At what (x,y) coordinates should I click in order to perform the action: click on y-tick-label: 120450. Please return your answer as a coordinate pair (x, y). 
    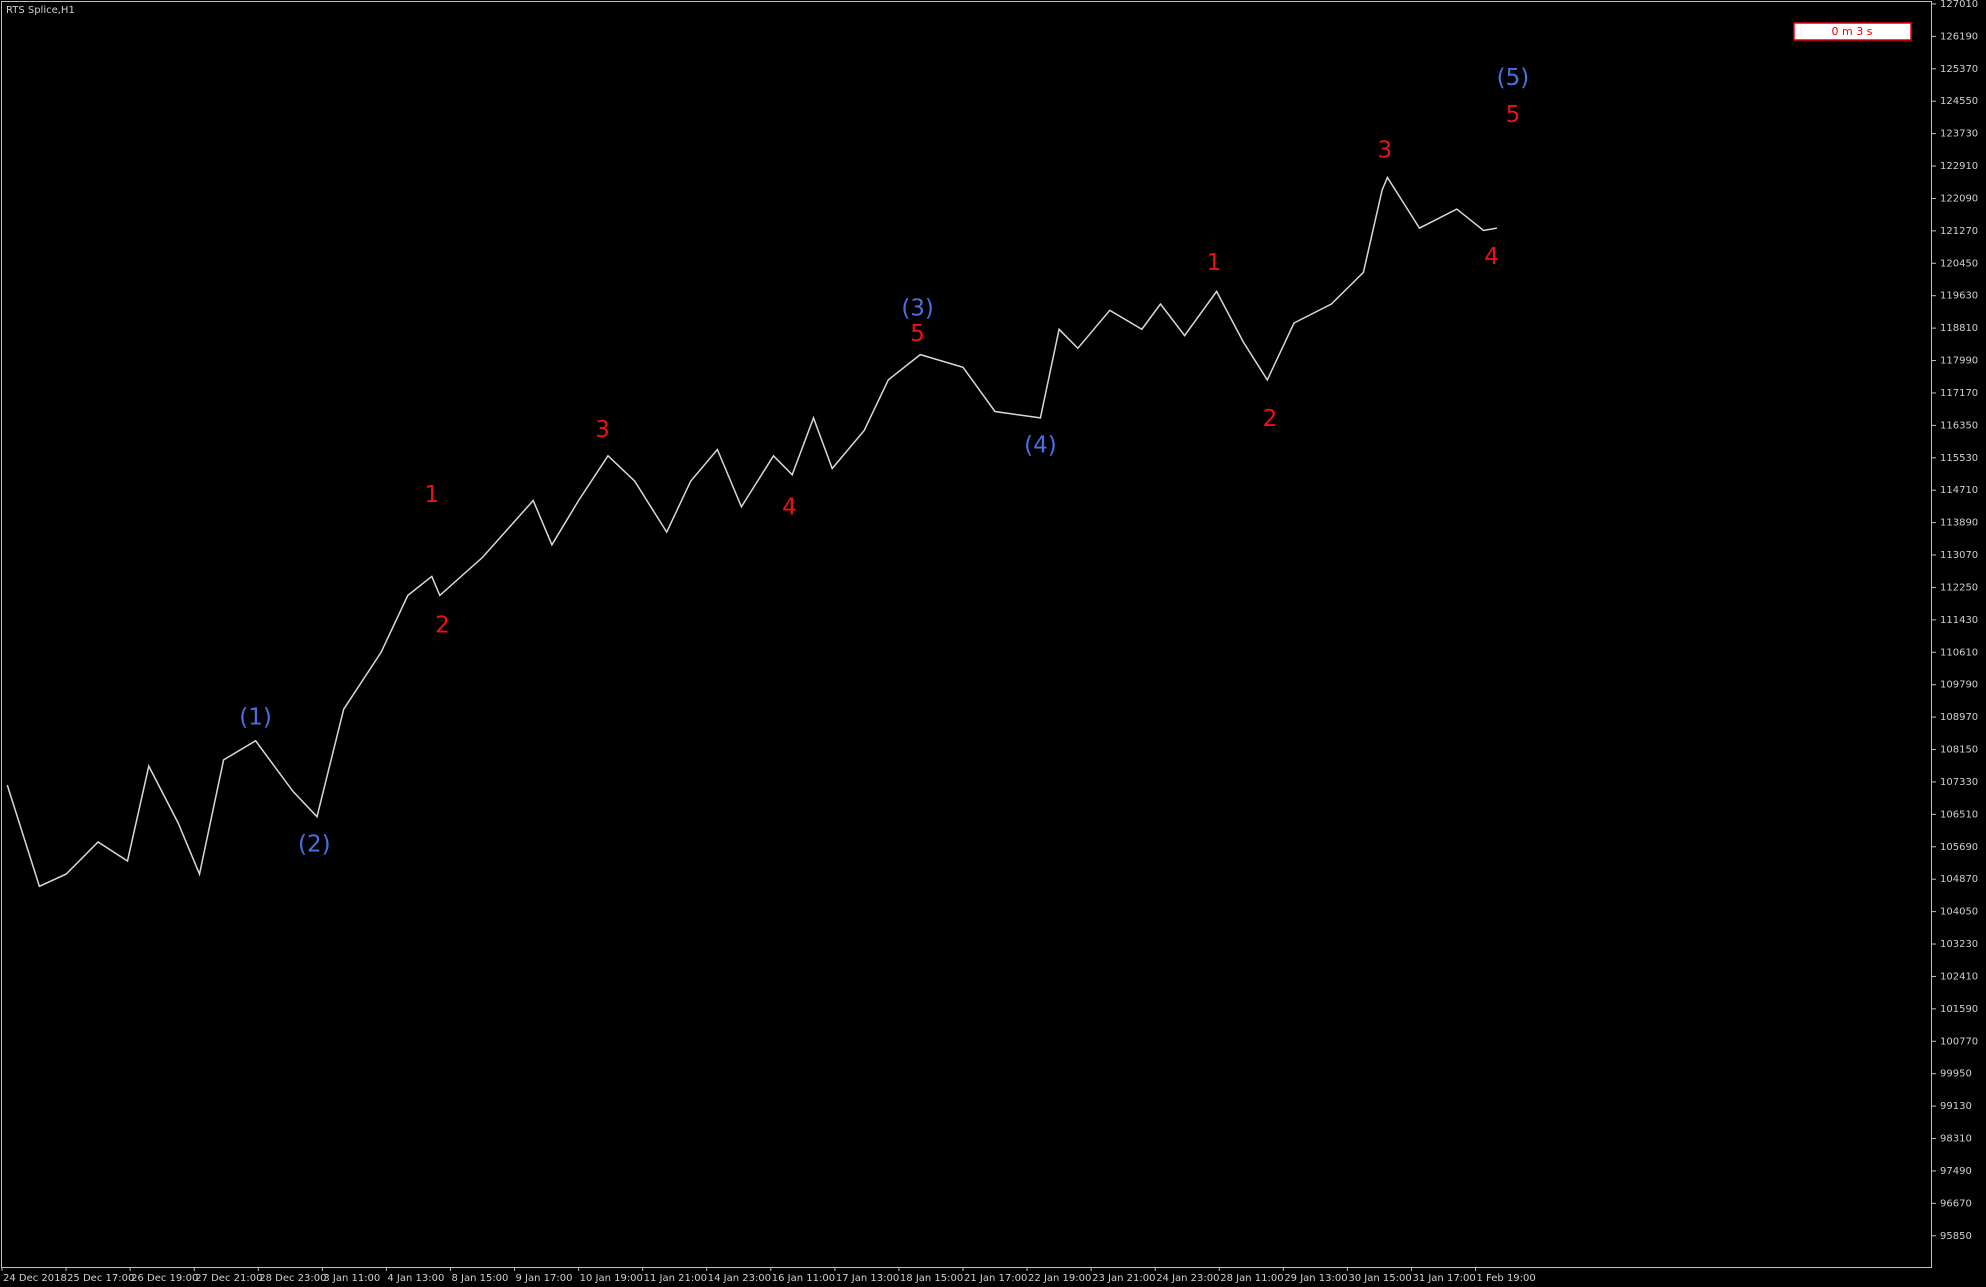
    Looking at the image, I should click on (1959, 263).